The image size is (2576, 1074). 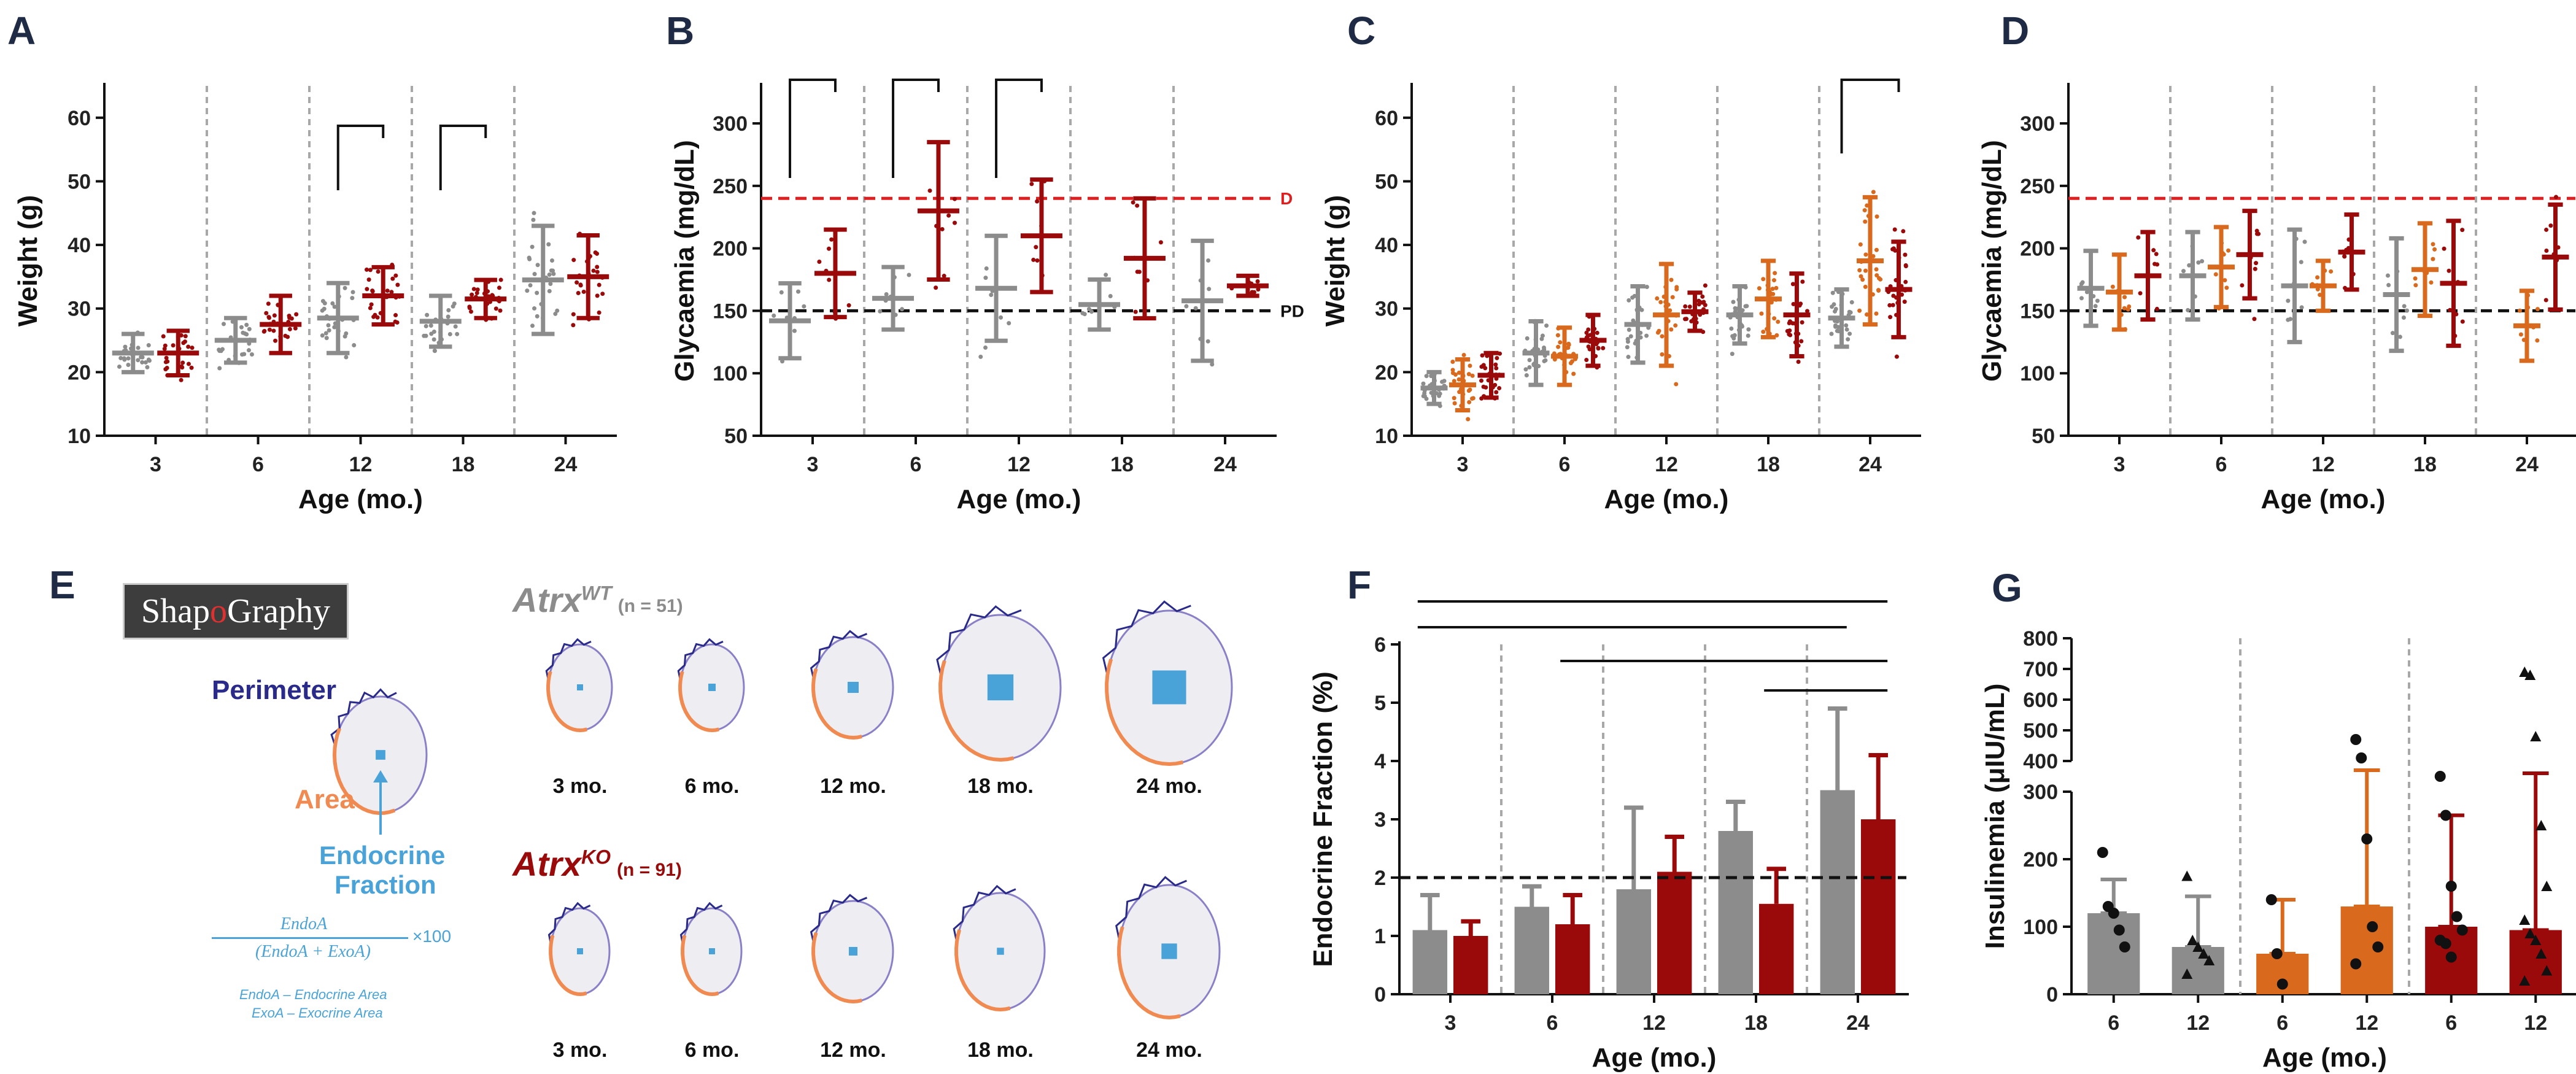 I want to click on islet-diagrams, so click(x=781, y=810).